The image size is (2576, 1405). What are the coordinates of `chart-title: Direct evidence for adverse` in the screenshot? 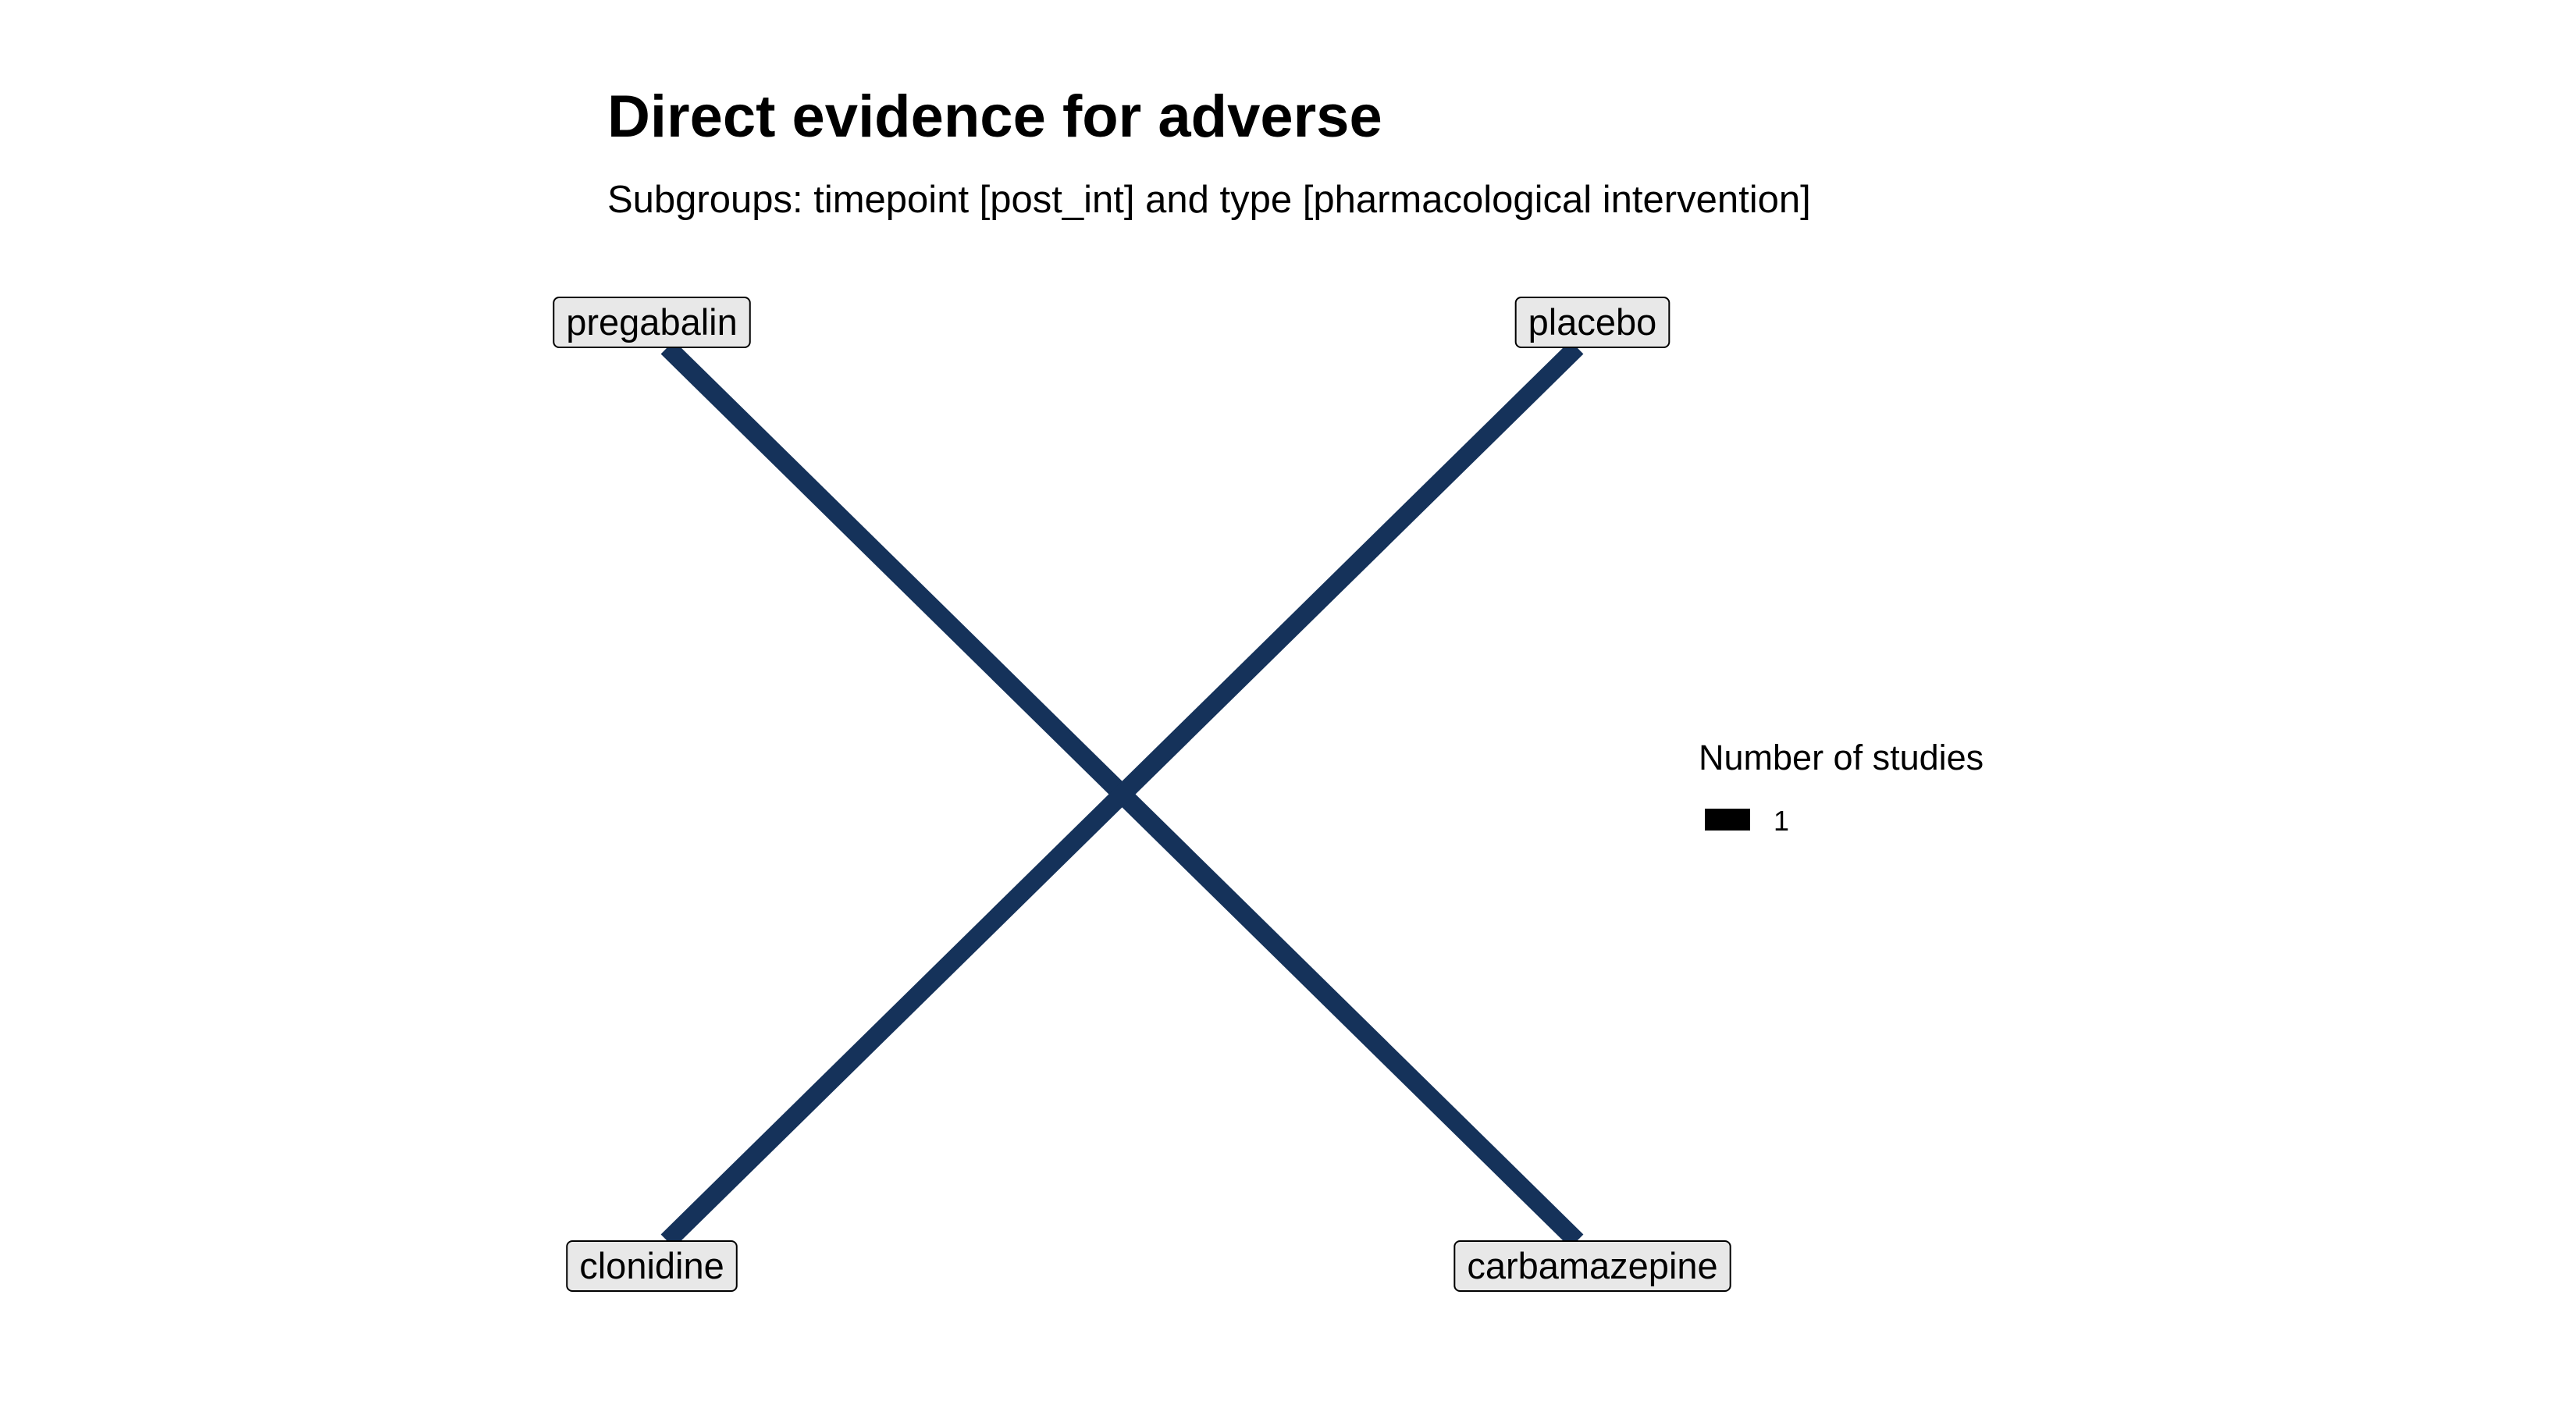 It's located at (994, 117).